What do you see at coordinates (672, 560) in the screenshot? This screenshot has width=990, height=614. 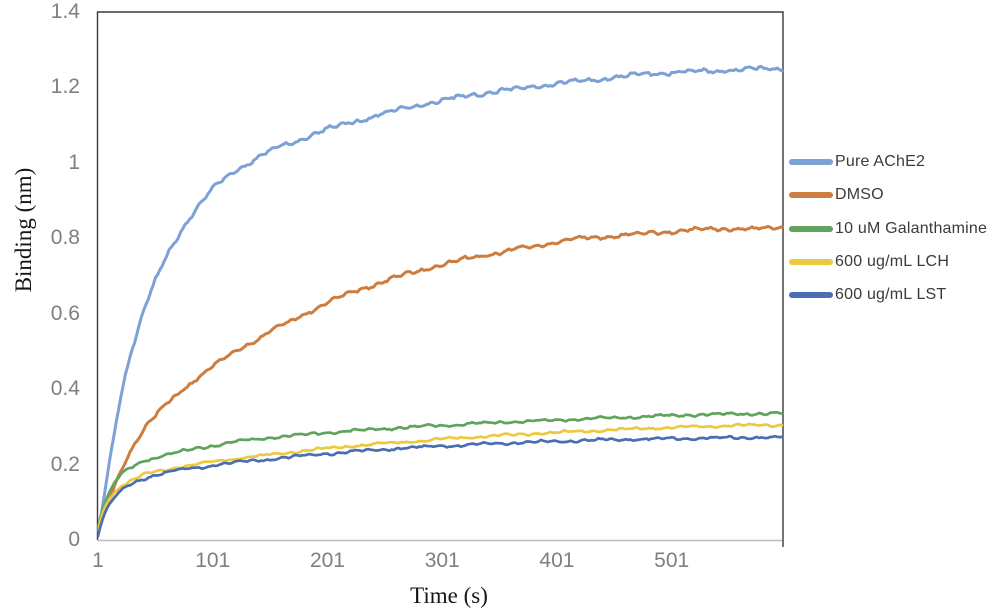 I see `x-tick-label: 501` at bounding box center [672, 560].